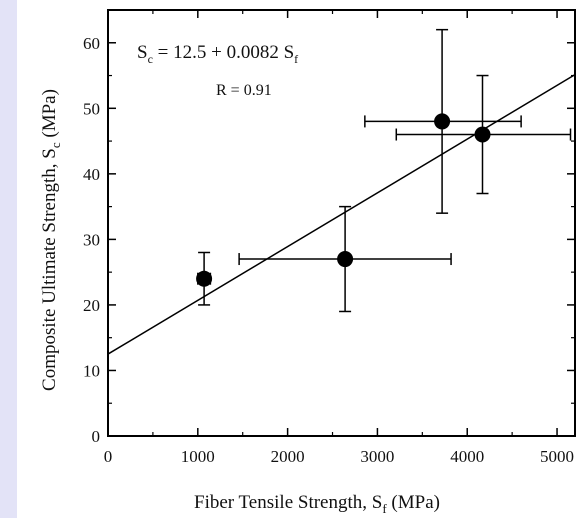  I want to click on x-tick-label: 1000, so click(198, 456).